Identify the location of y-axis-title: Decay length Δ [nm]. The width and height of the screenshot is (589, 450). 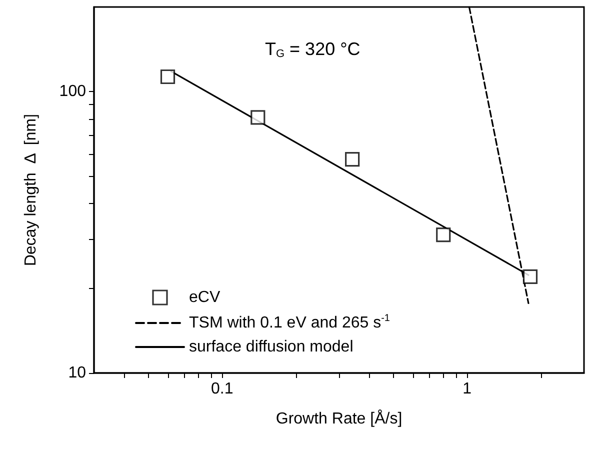
(31, 190).